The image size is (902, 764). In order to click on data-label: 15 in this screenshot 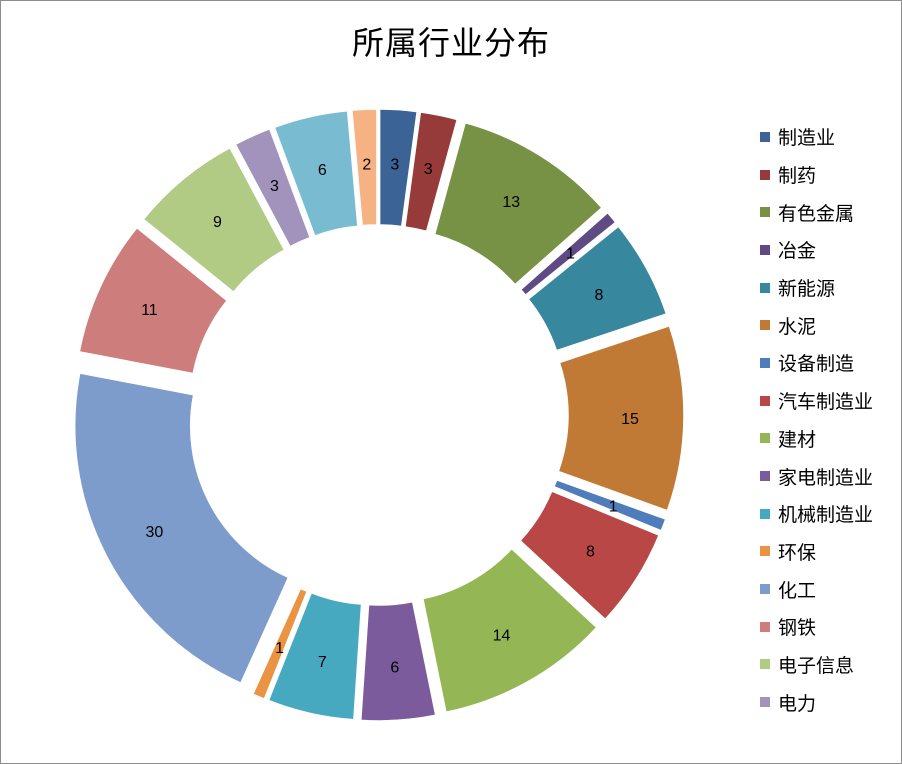, I will do `click(630, 419)`.